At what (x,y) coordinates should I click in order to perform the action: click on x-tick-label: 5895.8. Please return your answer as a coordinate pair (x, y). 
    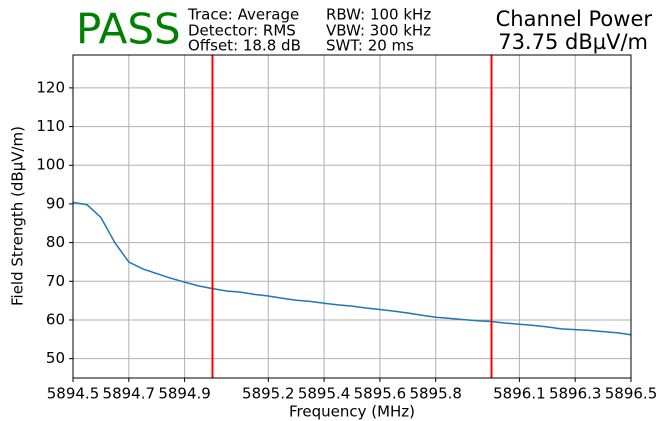
    Looking at the image, I should click on (435, 394).